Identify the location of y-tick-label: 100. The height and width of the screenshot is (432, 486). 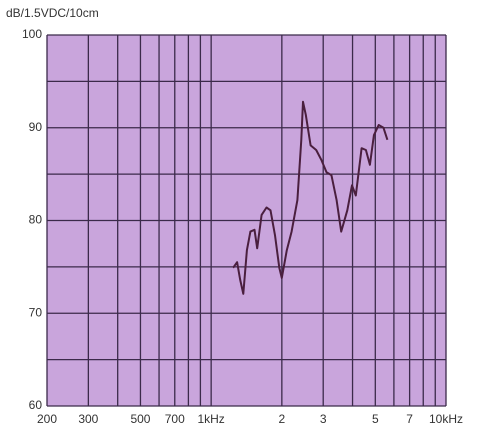
(32, 34).